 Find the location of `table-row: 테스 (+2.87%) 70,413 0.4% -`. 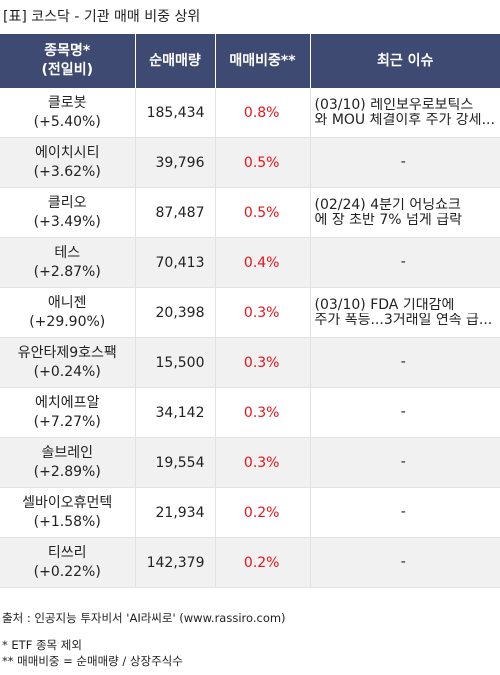

table-row: 테스 (+2.87%) 70,413 0.4% - is located at coordinates (250, 262).